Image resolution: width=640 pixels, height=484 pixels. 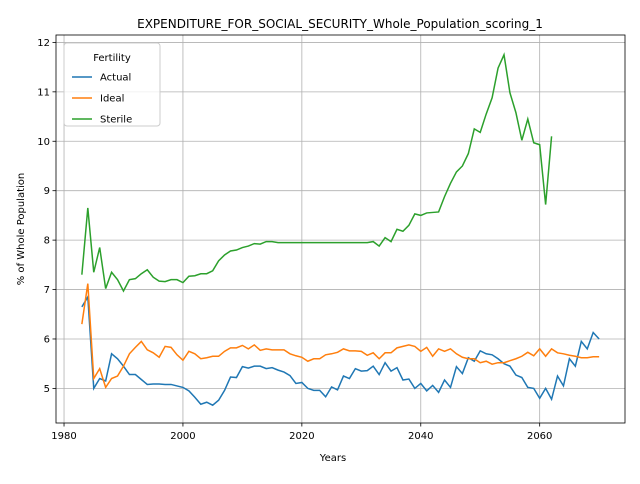 I want to click on legend-box, so click(x=112, y=84).